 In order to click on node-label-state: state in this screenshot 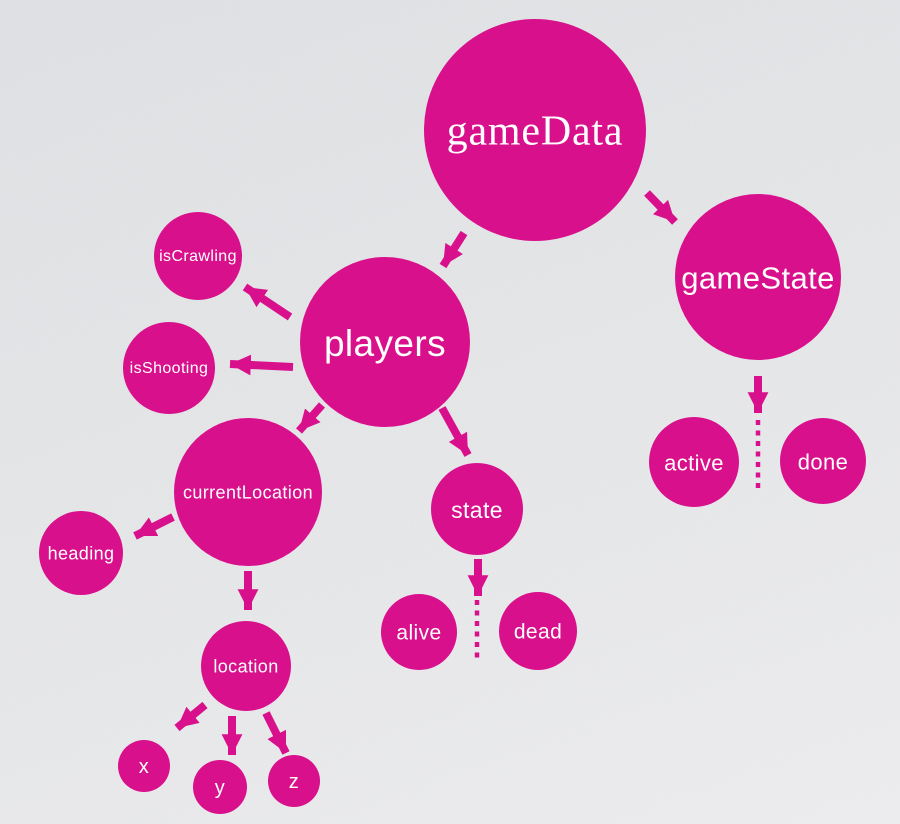, I will do `click(477, 510)`.